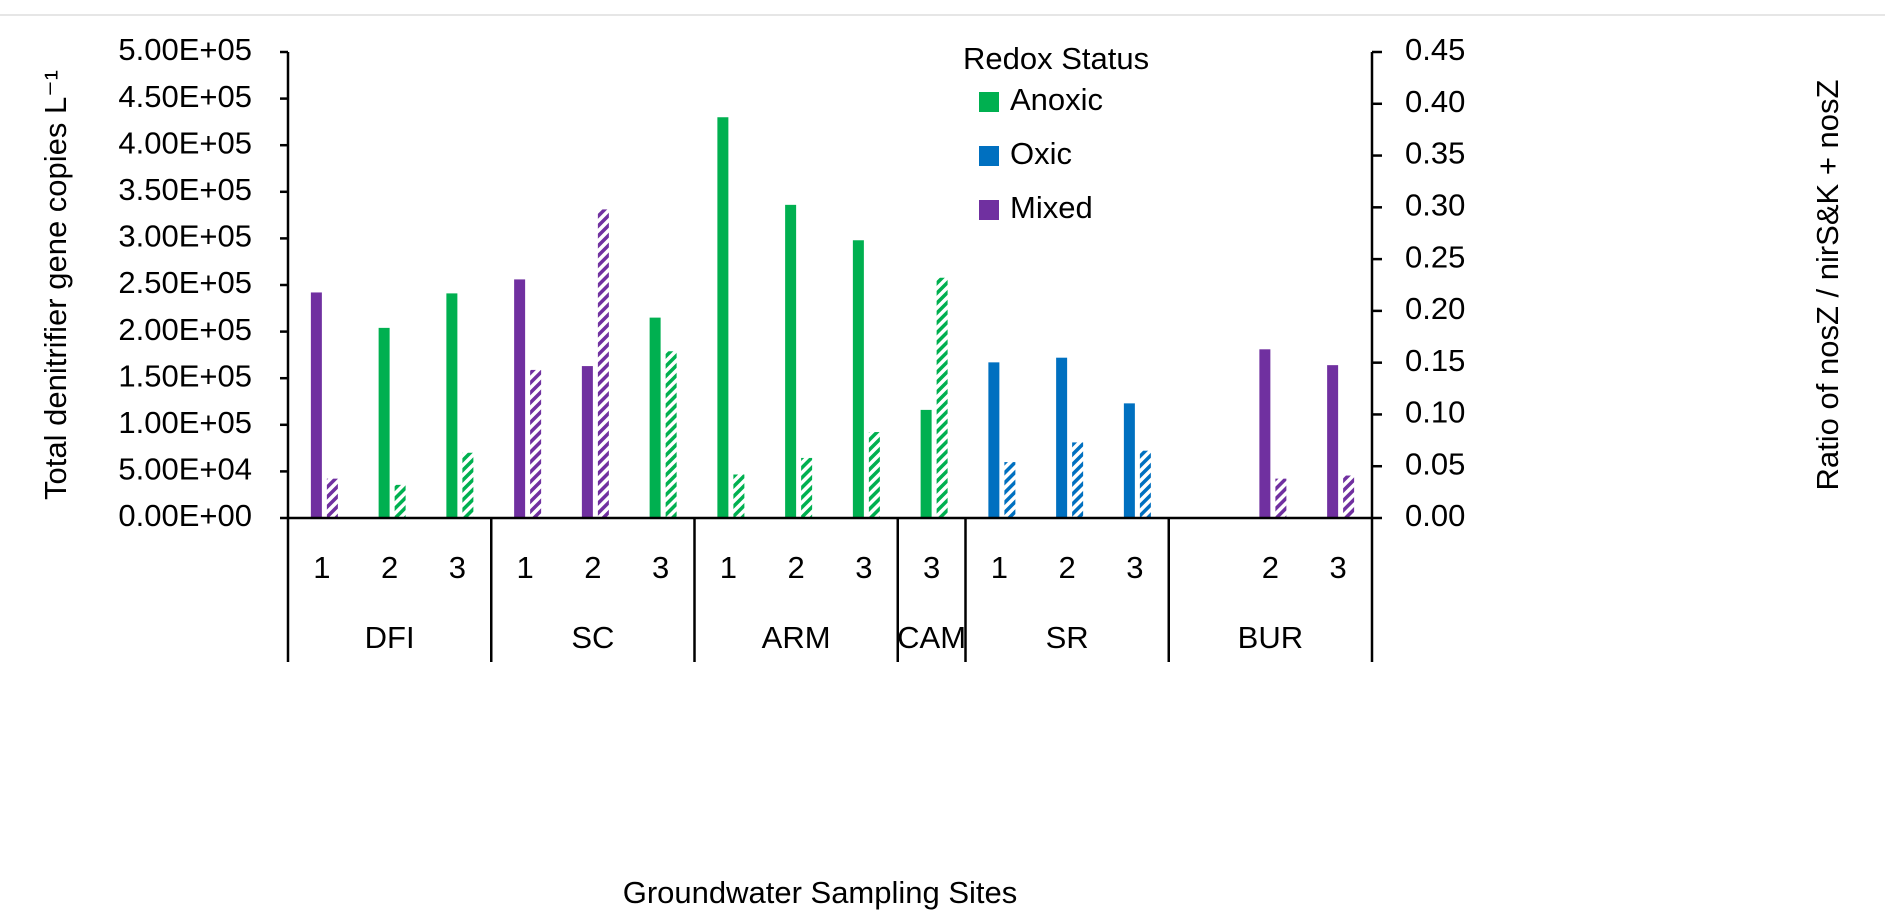 The image size is (1885, 919). I want to click on y2-tick-label: 0.25, so click(1435, 256).